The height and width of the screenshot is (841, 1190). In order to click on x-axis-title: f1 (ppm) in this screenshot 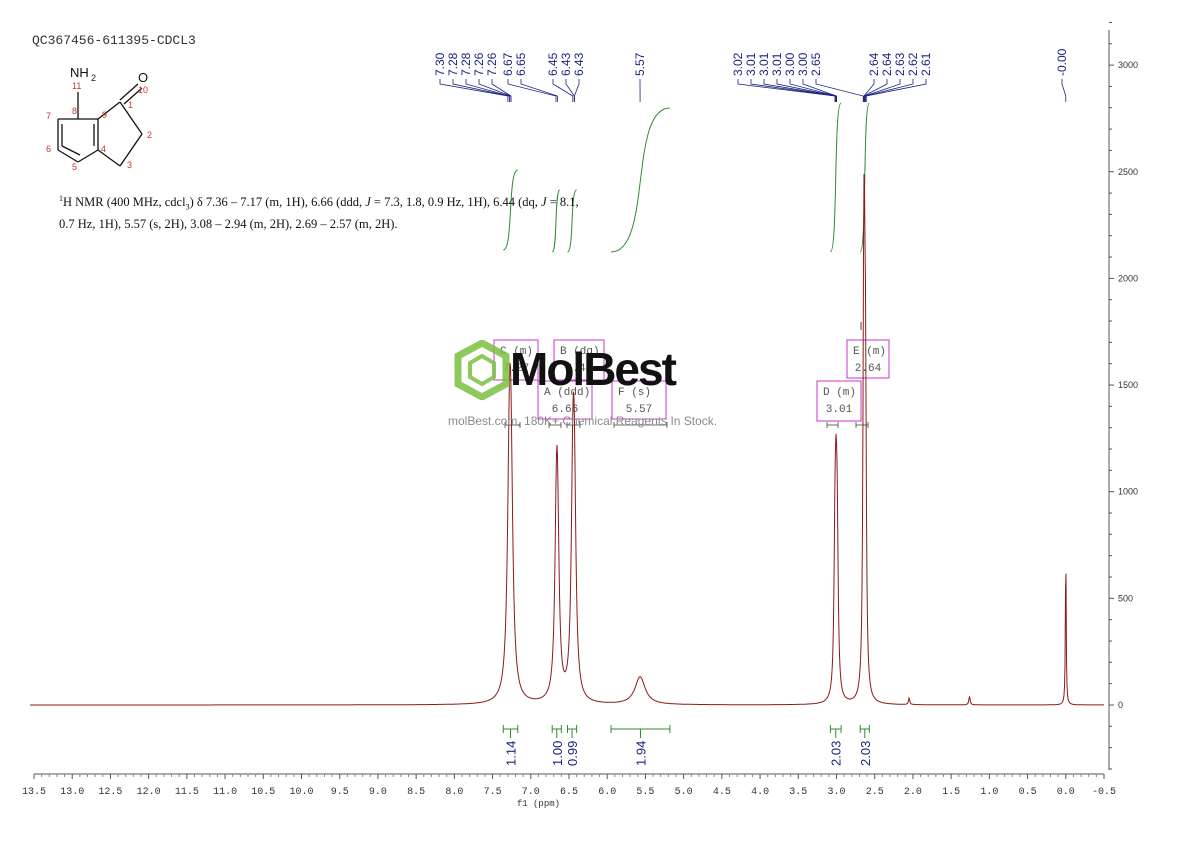, I will do `click(538, 804)`.